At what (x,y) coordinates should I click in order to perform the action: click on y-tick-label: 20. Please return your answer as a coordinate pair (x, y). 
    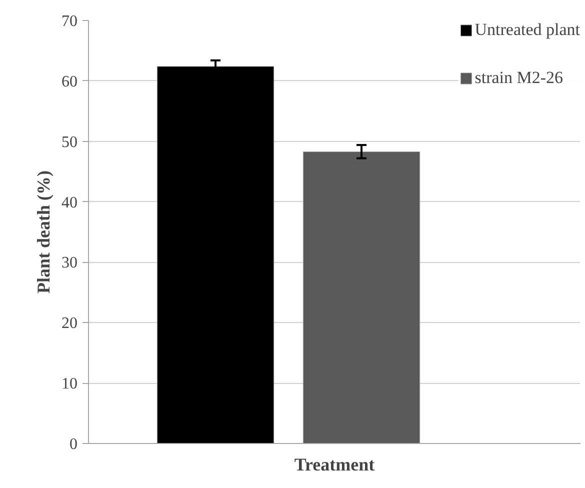
    Looking at the image, I should click on (70, 323).